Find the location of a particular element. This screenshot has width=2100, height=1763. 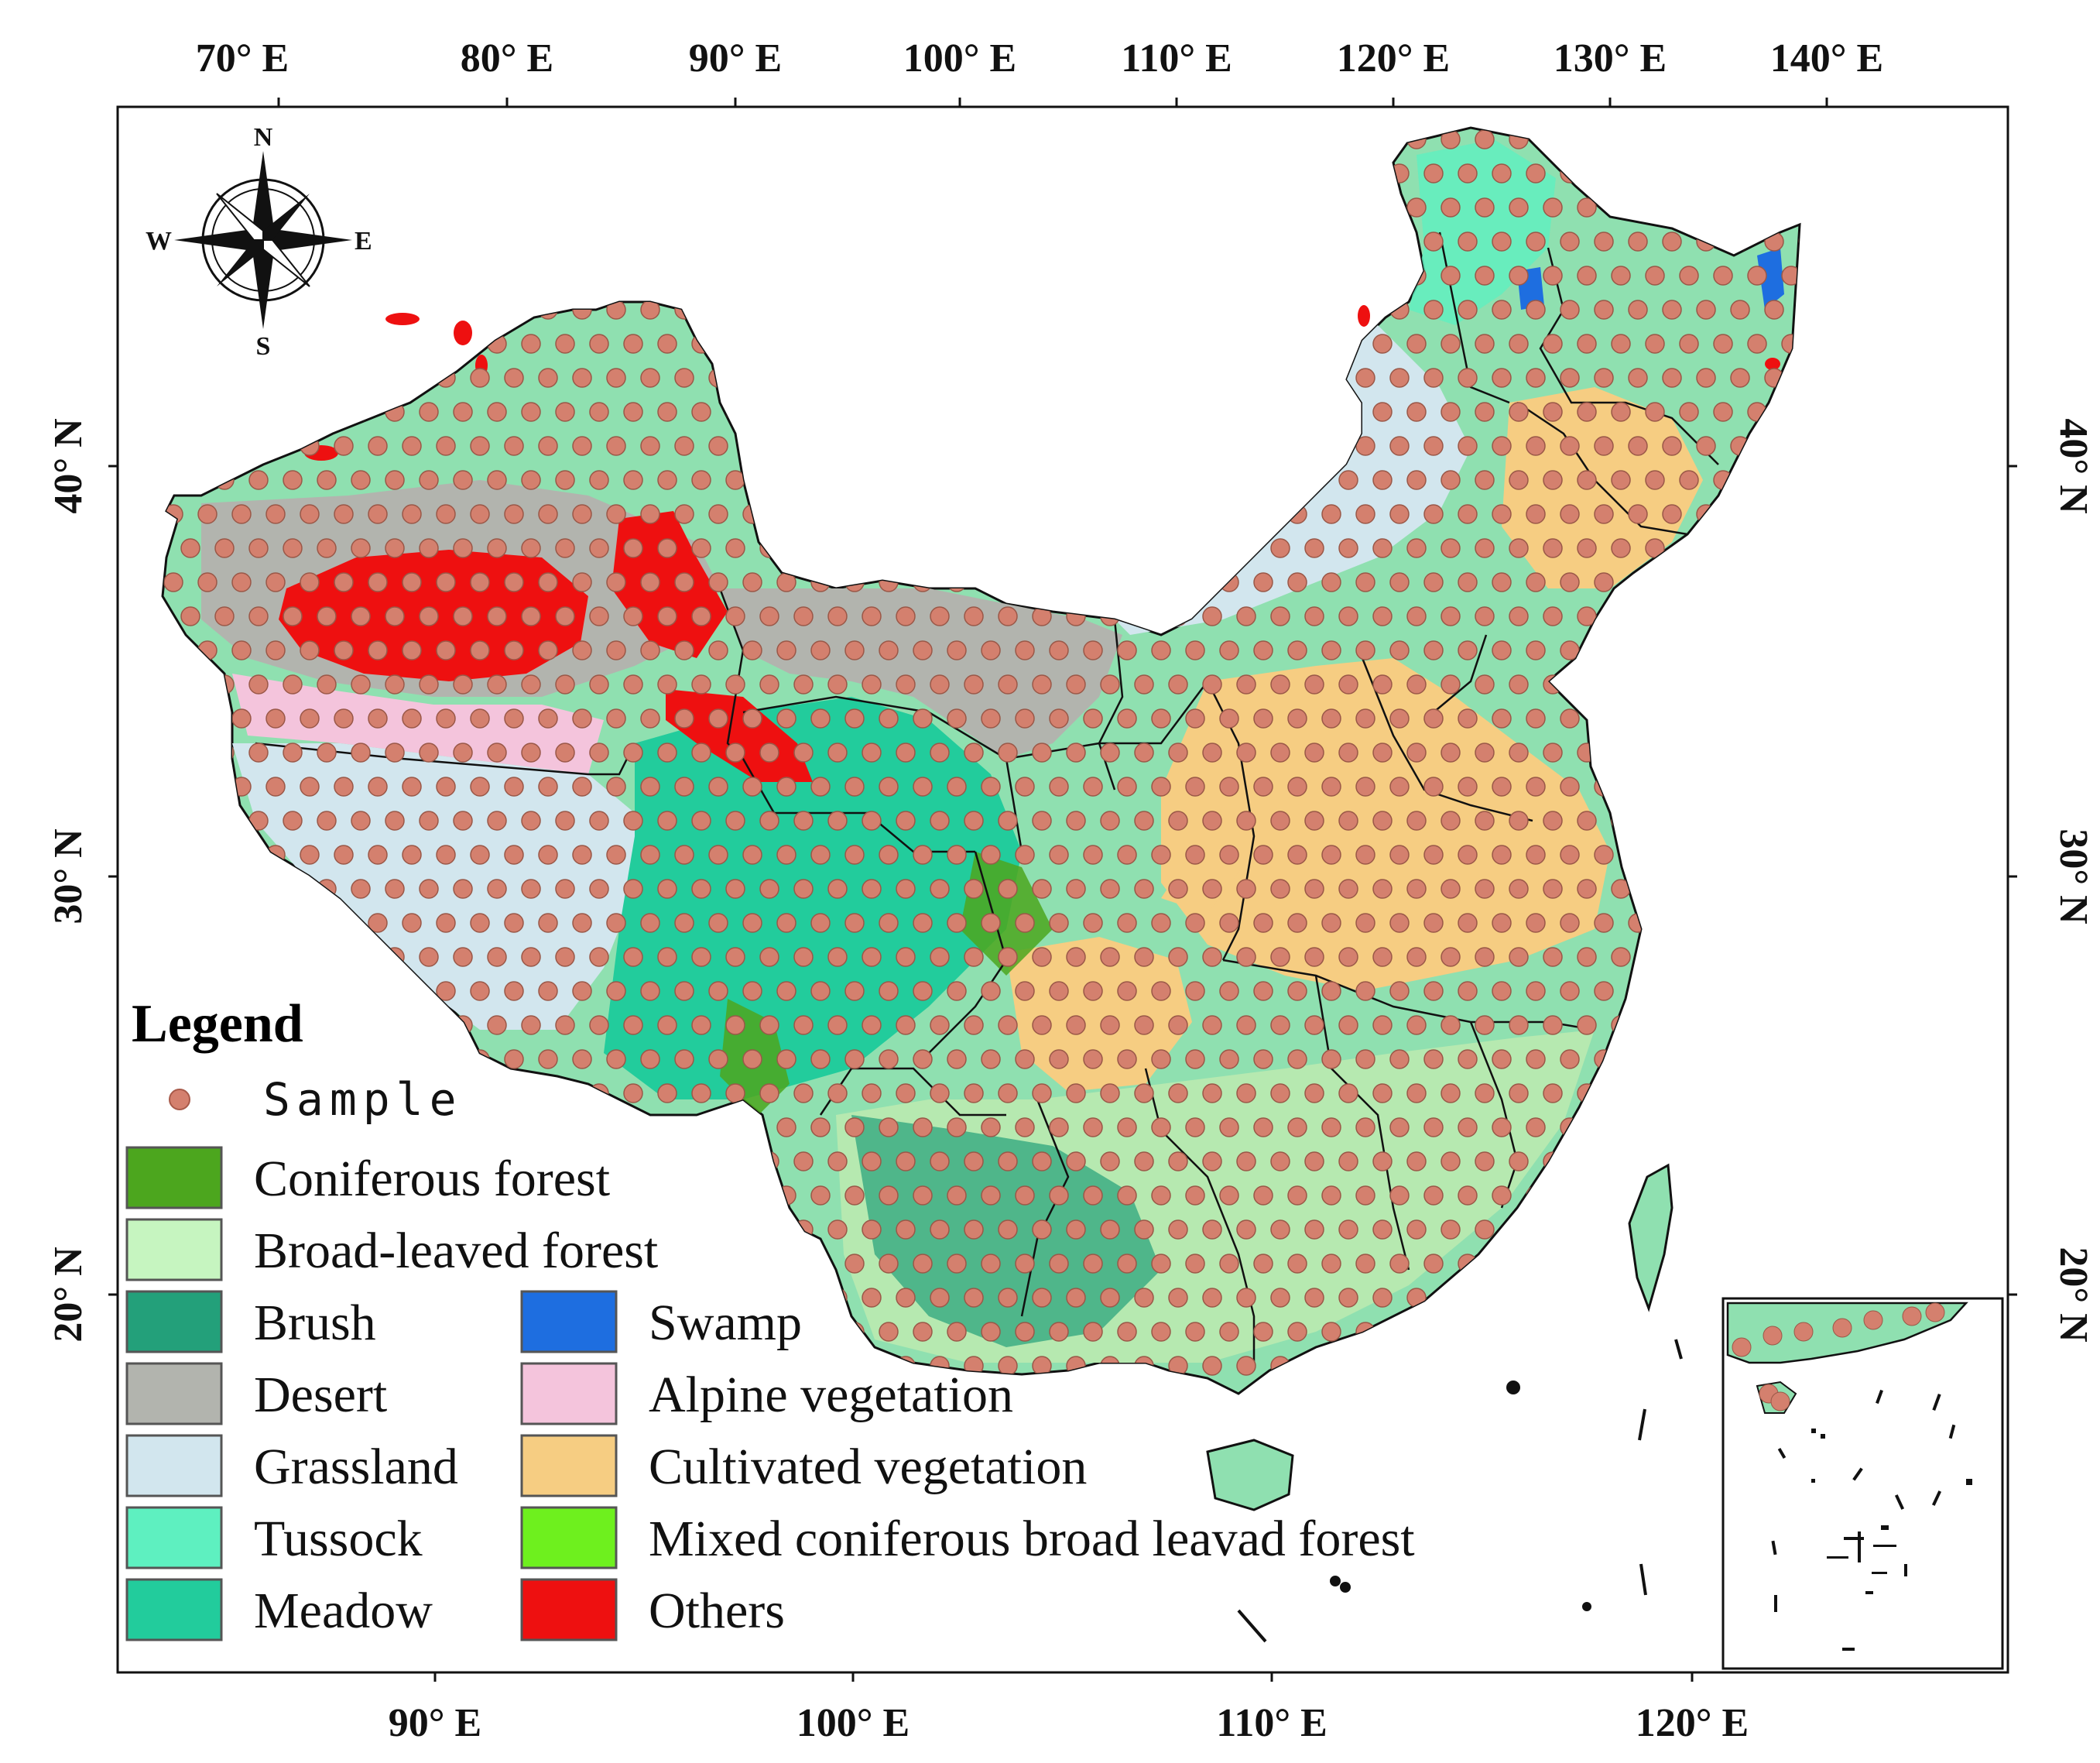

top-tick-label: 120° E is located at coordinates (1393, 58).